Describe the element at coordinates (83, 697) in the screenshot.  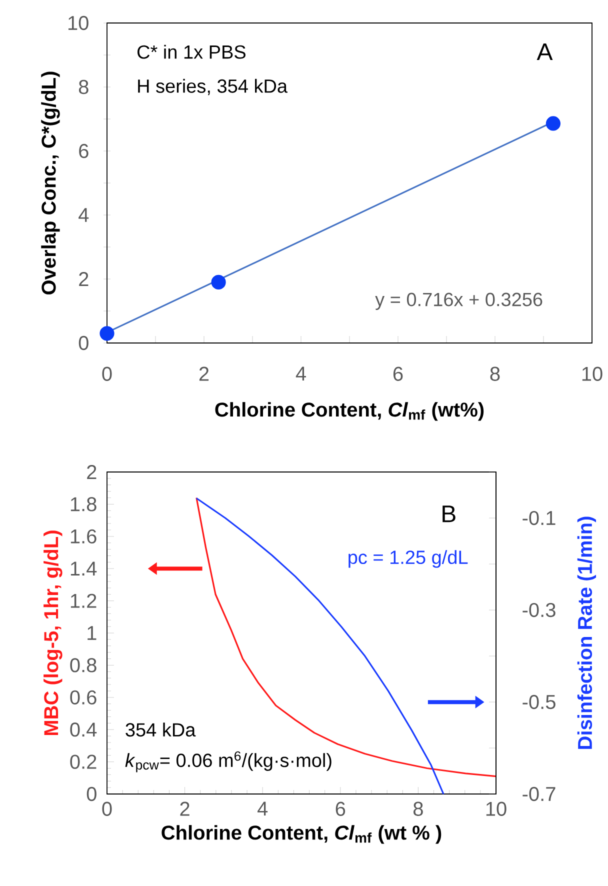
I see `y-tick-label: 0.6` at that location.